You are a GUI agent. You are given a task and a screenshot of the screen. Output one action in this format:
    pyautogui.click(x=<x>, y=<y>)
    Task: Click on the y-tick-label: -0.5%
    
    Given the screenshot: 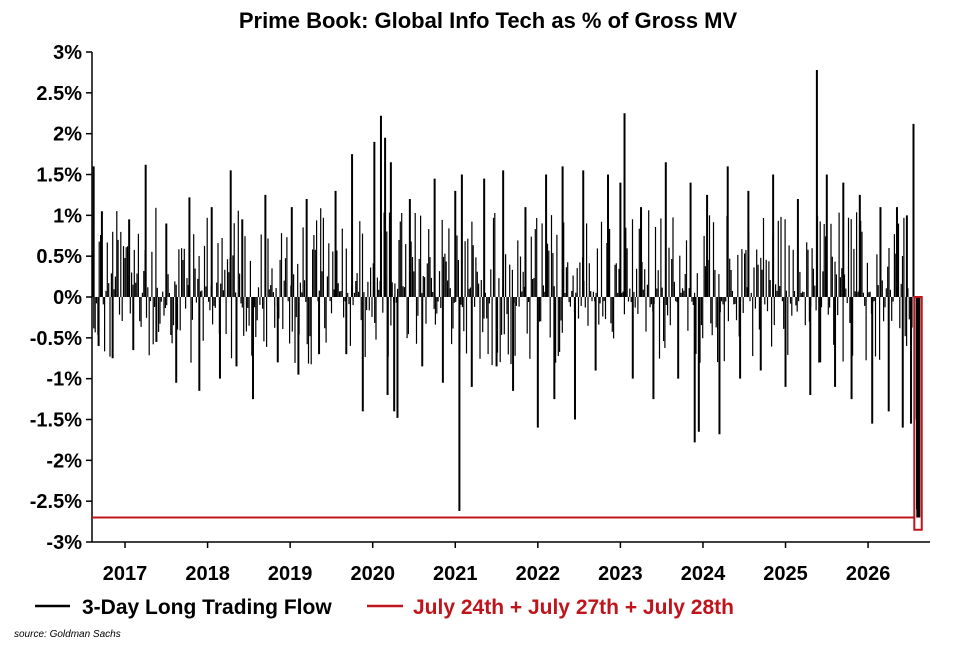 What is the action you would take?
    pyautogui.click(x=56, y=339)
    